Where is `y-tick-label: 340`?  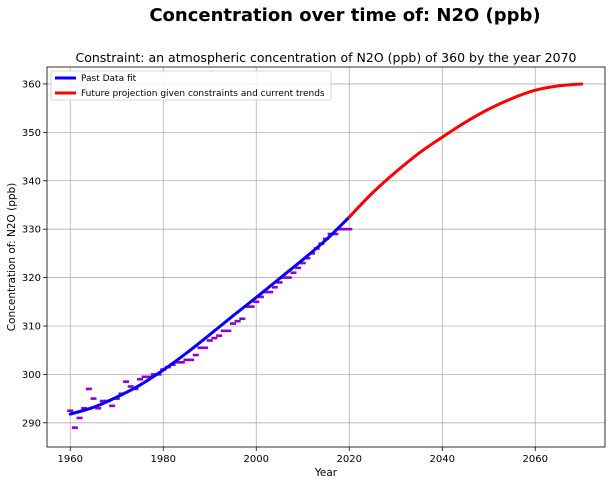
y-tick-label: 340 is located at coordinates (31, 181).